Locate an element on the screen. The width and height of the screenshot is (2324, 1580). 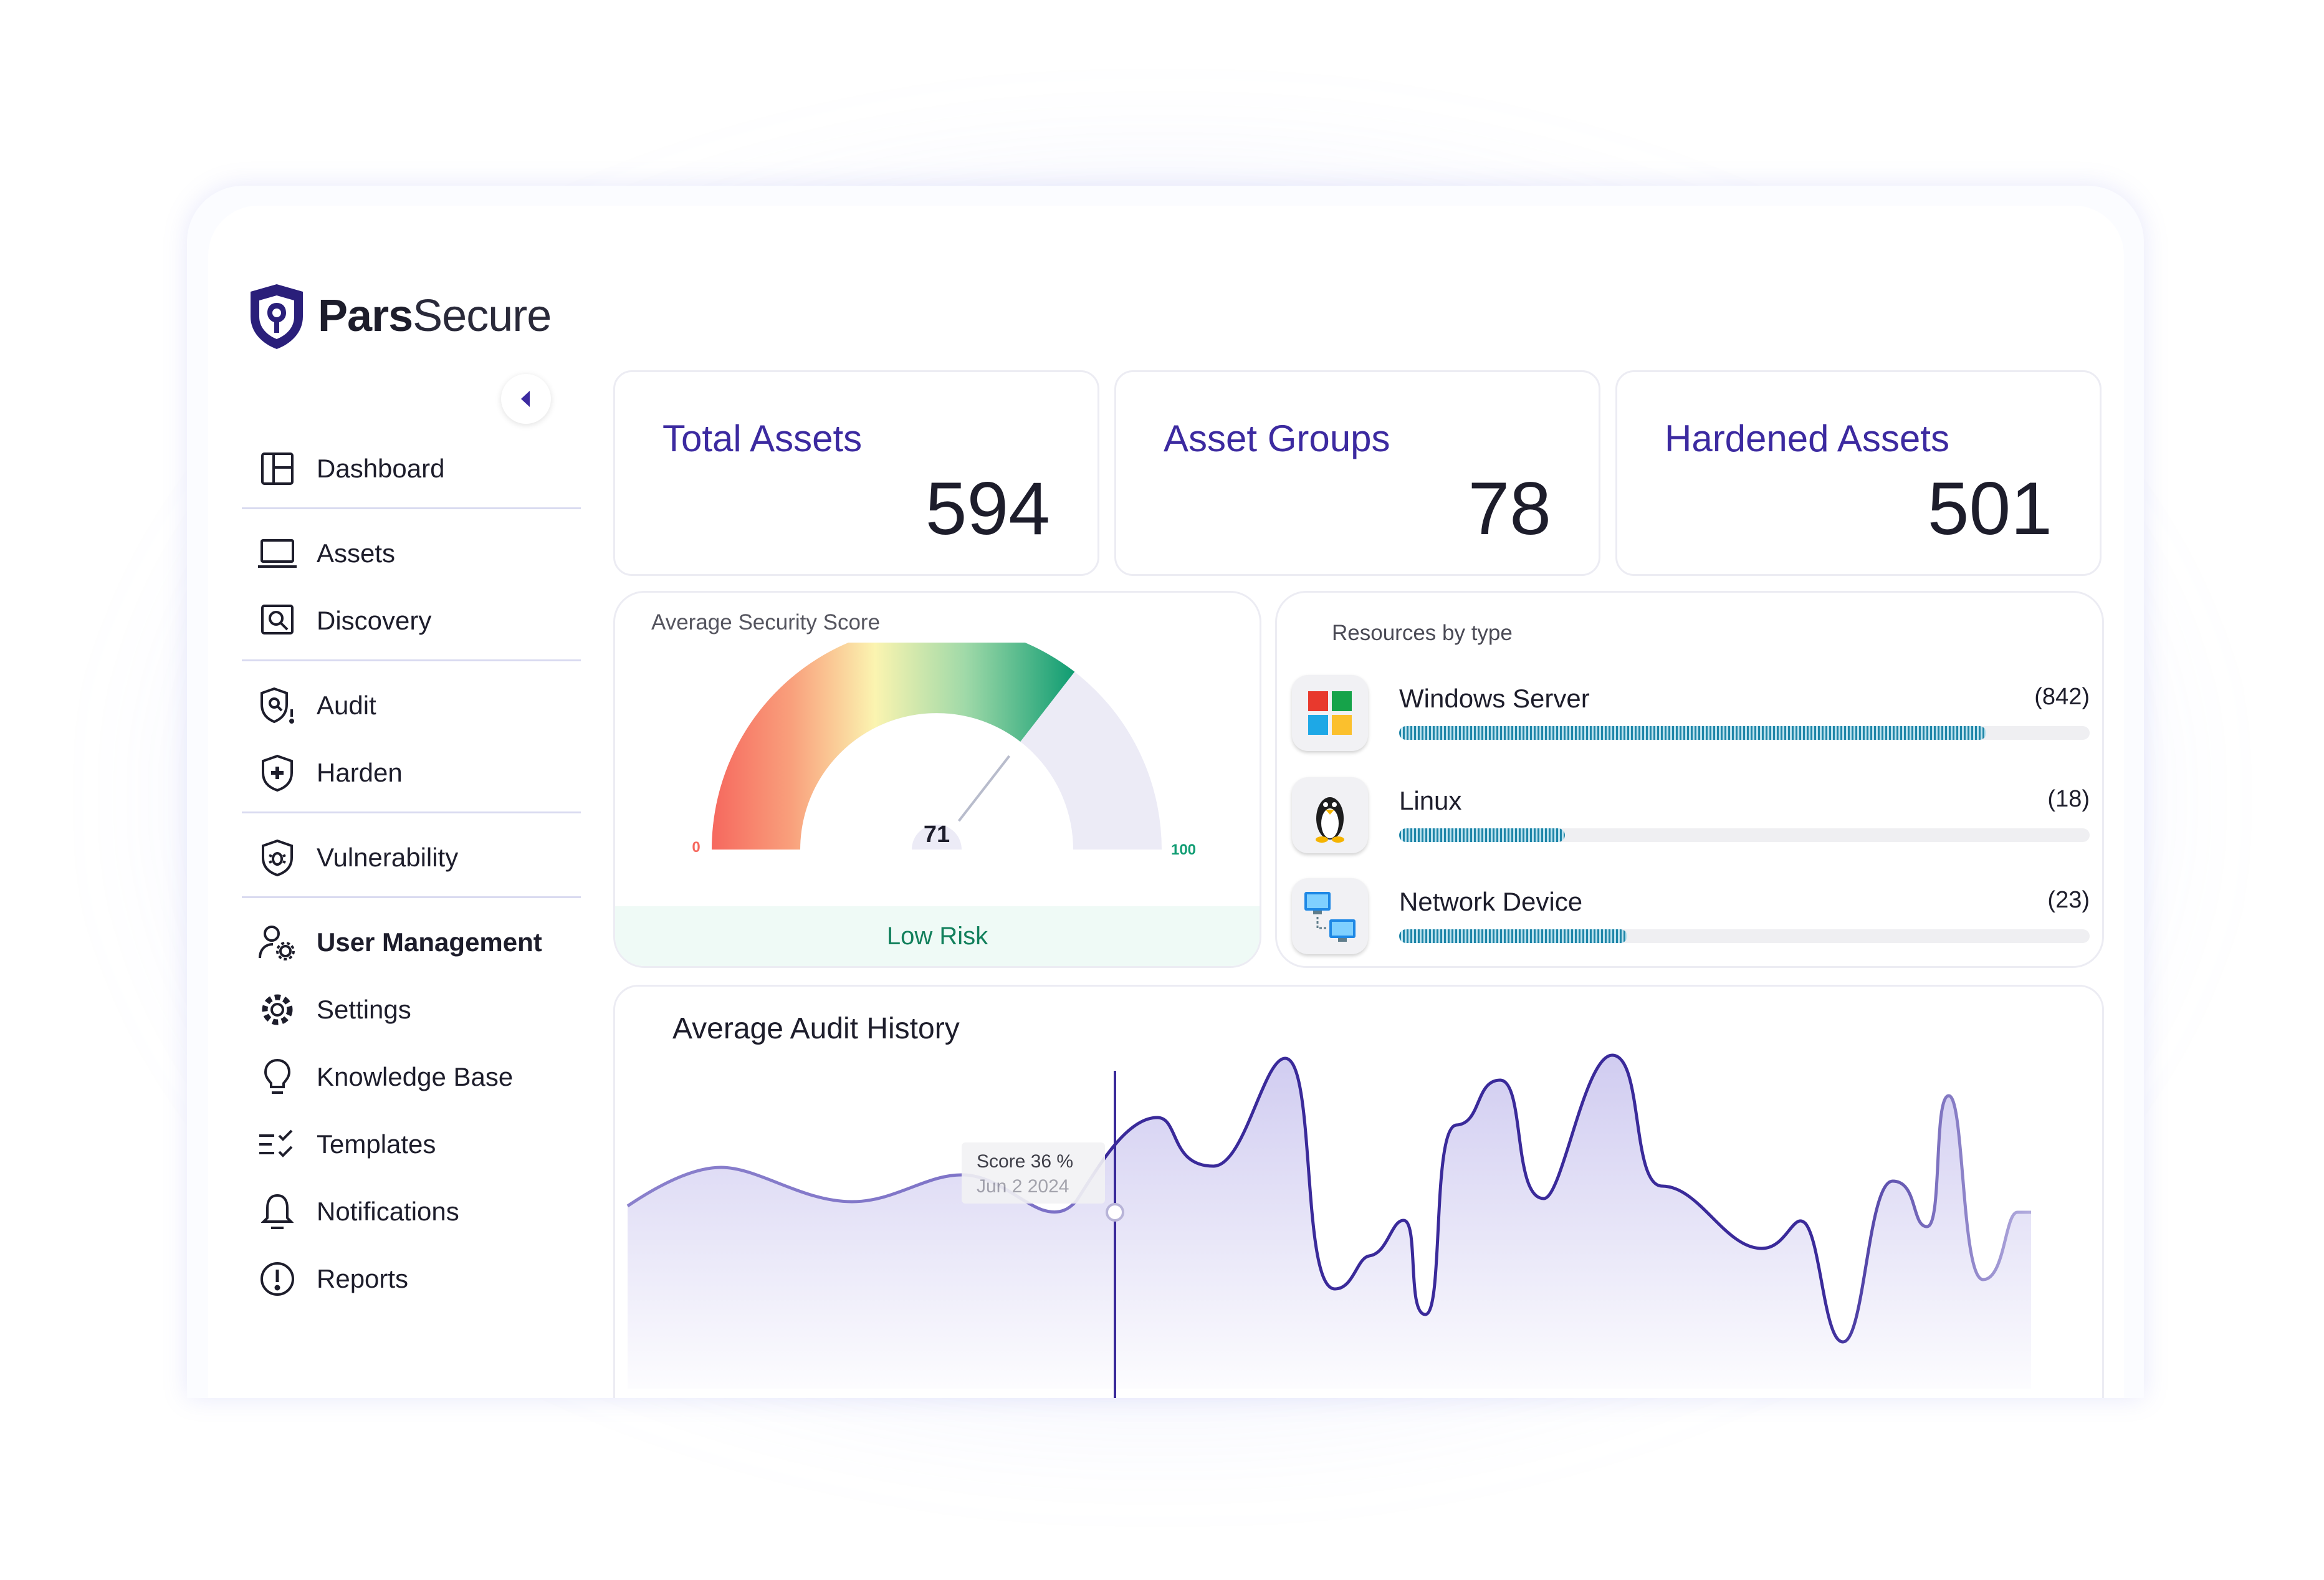
sidebar-item-label: User Management is located at coordinates (429, 942).